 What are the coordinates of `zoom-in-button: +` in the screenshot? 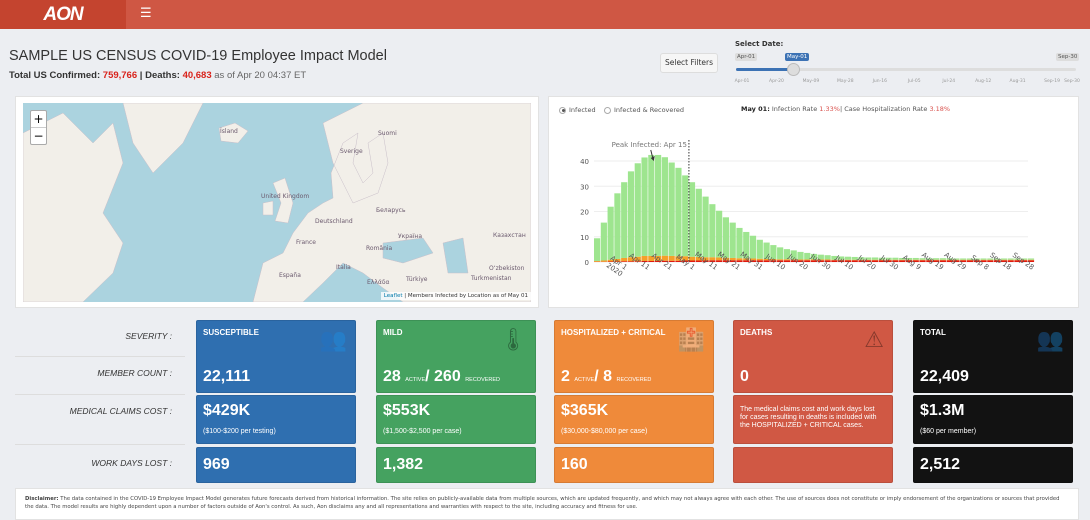 It's located at (38, 119).